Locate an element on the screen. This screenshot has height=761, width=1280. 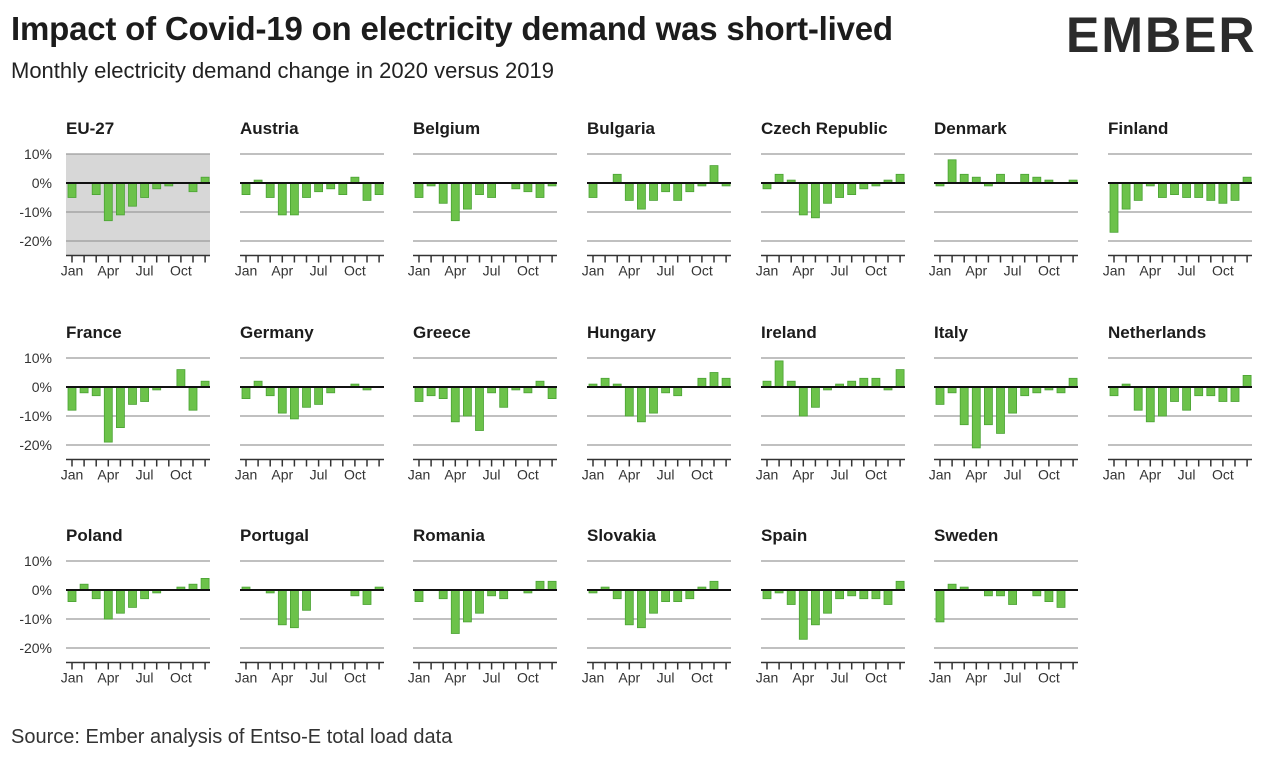
panel-title: Bulgaria is located at coordinates (621, 128).